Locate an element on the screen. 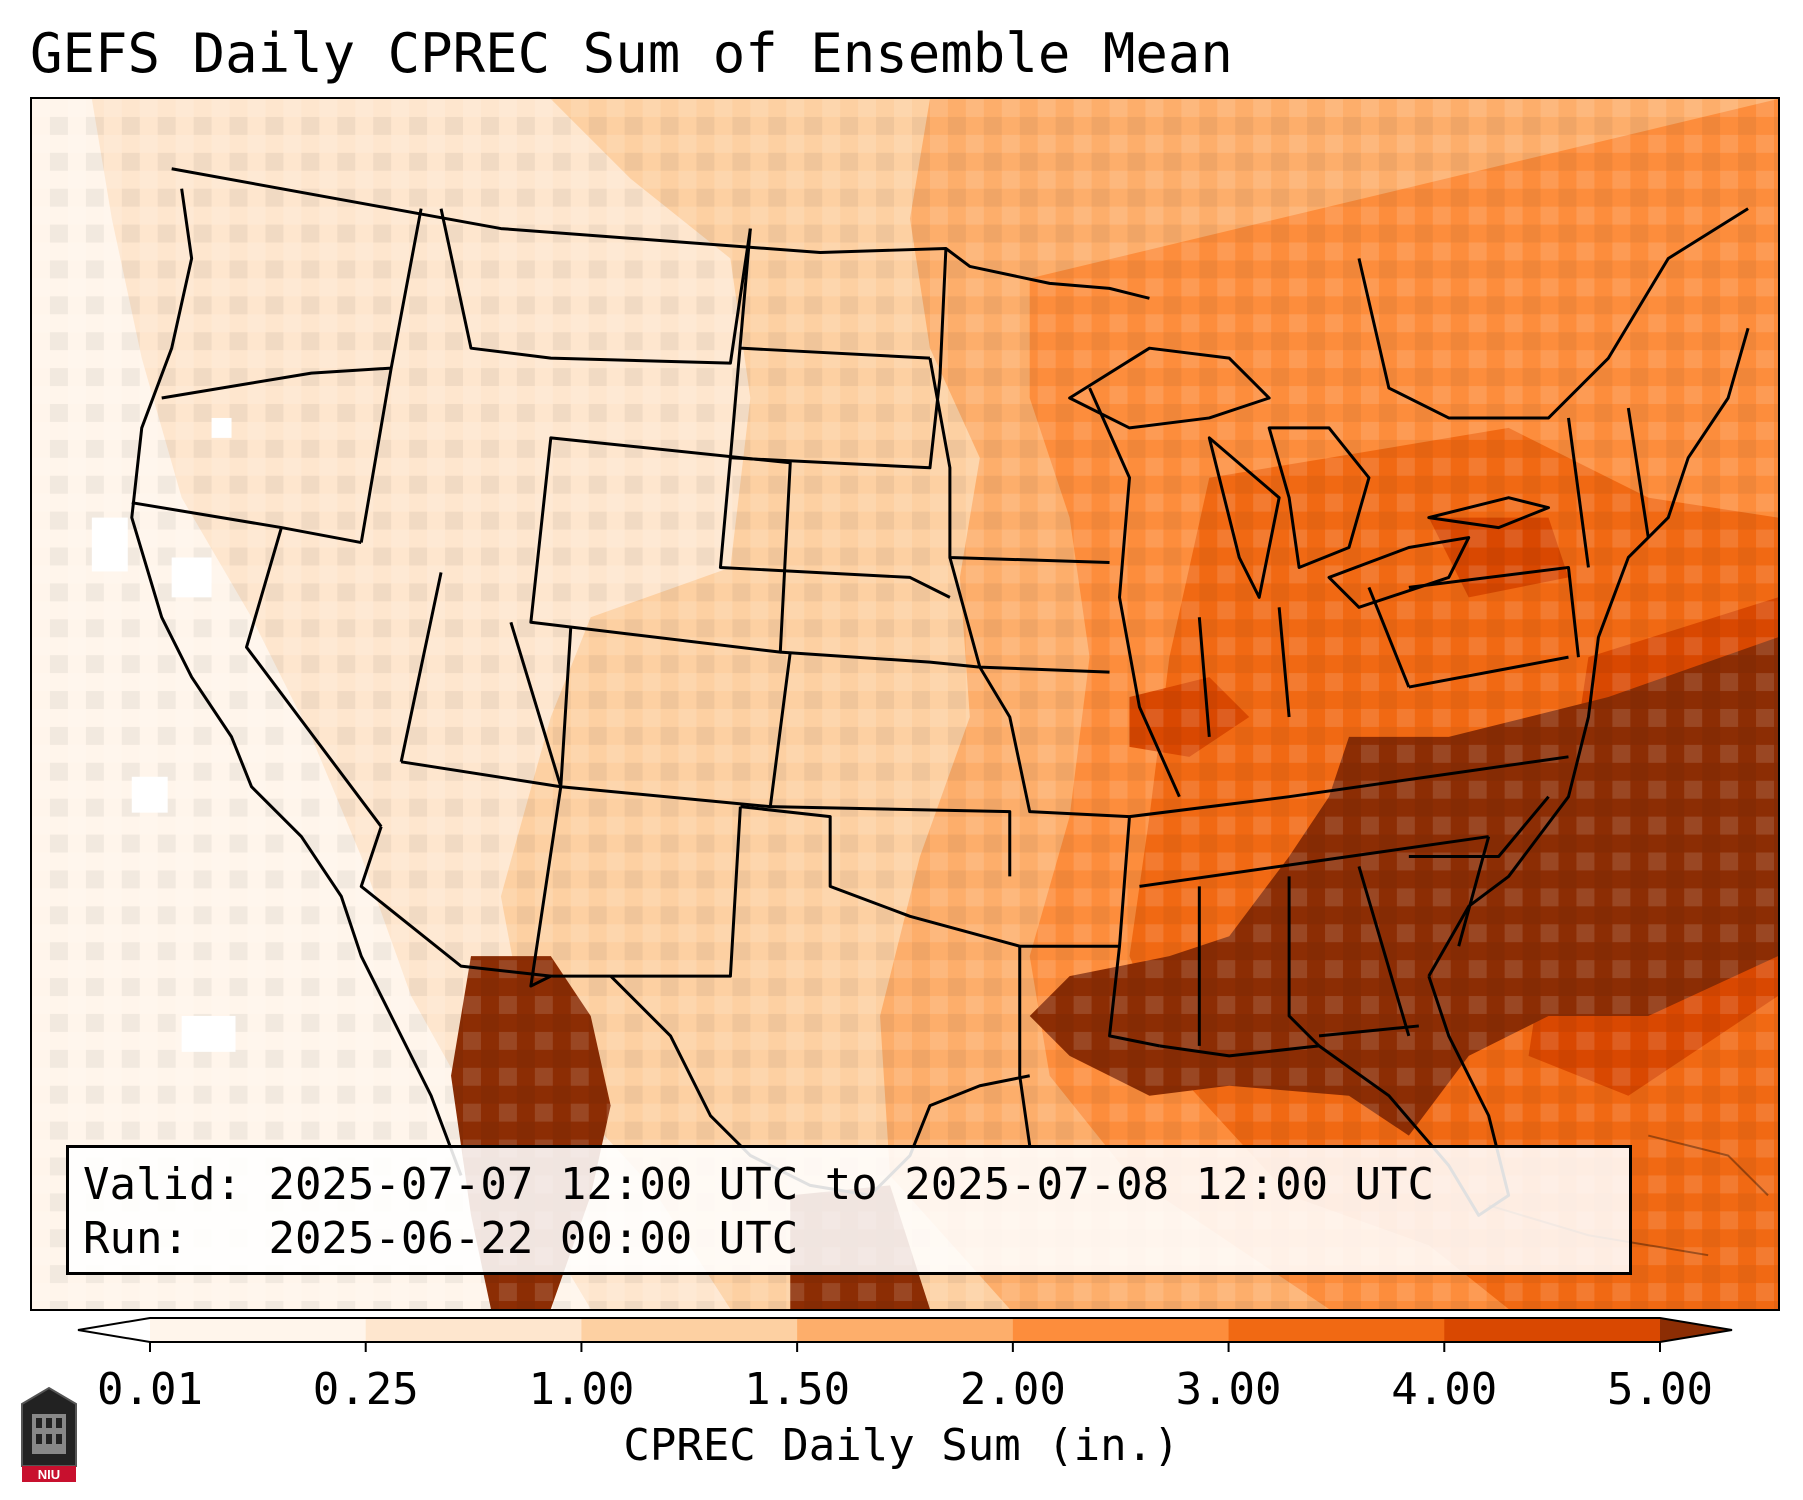 The height and width of the screenshot is (1500, 1803). niu-tower-logo: NIU is located at coordinates (49, 1434).